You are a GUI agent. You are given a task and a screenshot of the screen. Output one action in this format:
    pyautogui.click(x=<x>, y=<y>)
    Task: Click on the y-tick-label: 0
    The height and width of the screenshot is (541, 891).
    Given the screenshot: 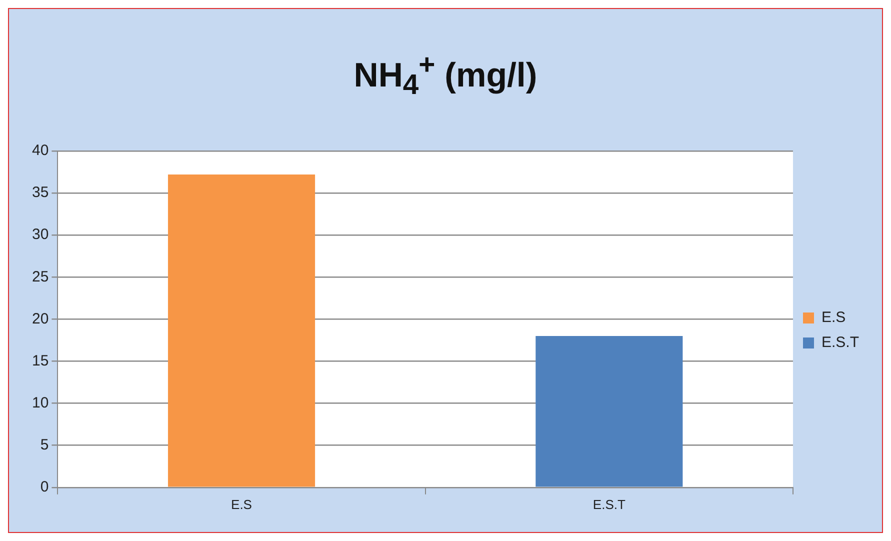 What is the action you would take?
    pyautogui.click(x=44, y=487)
    